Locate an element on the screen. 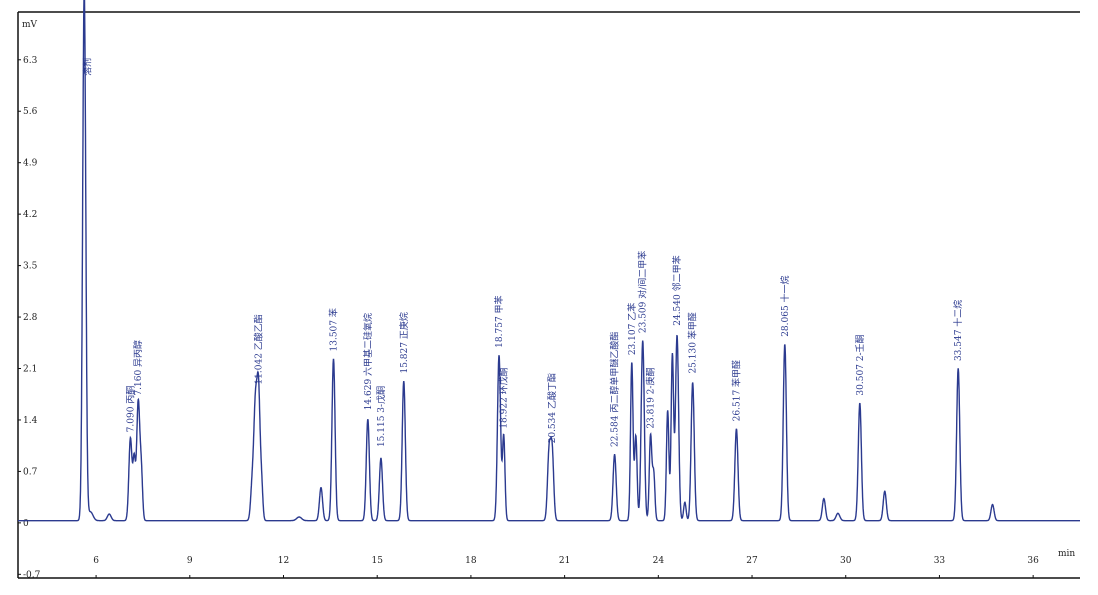  x-tick-label: 21 is located at coordinates (564, 561).